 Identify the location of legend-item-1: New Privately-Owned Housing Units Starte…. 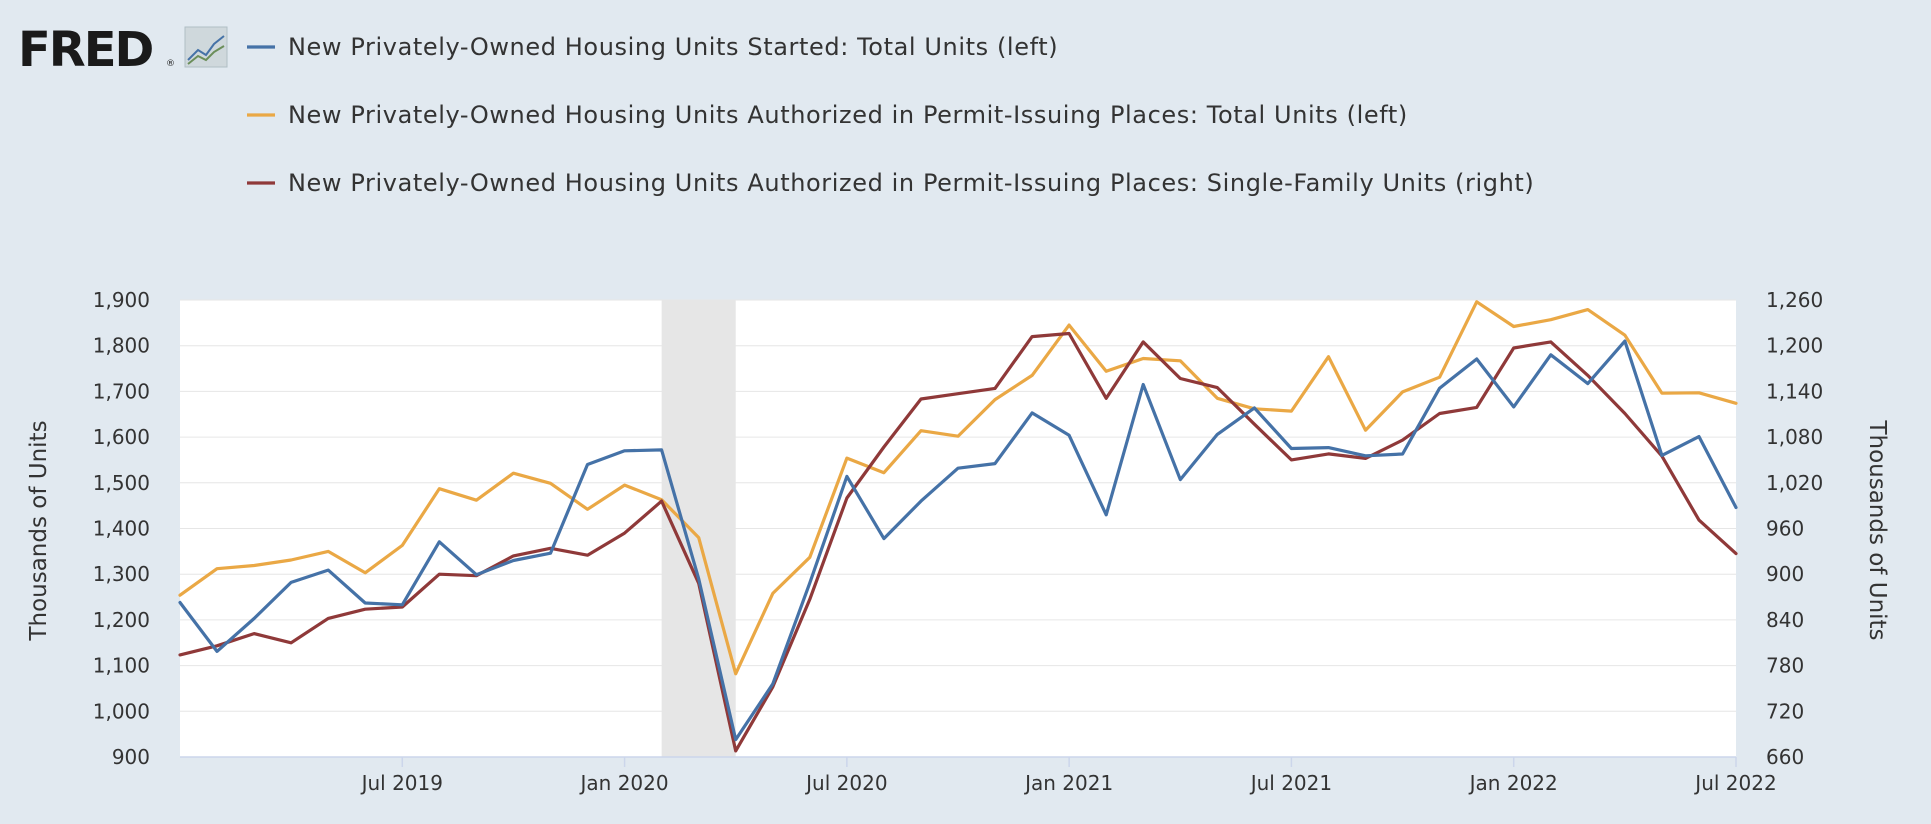
(652, 47).